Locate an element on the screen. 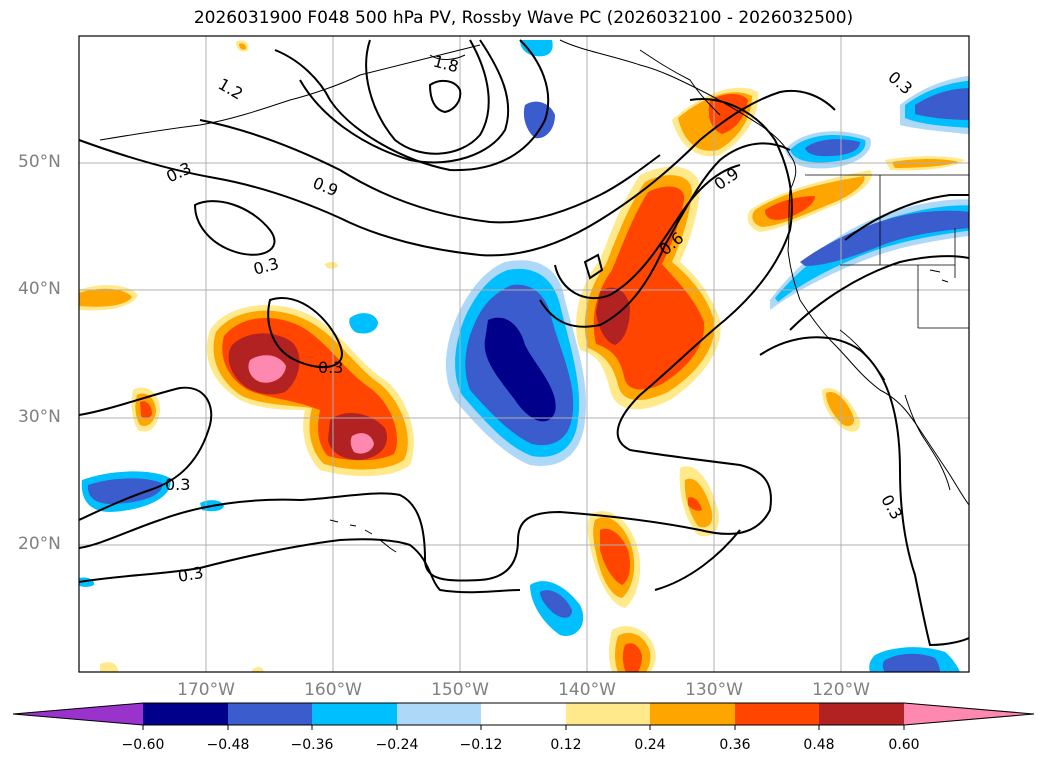 The width and height of the screenshot is (1047, 765). colorbar-tick-label: −0.24 is located at coordinates (397, 745).